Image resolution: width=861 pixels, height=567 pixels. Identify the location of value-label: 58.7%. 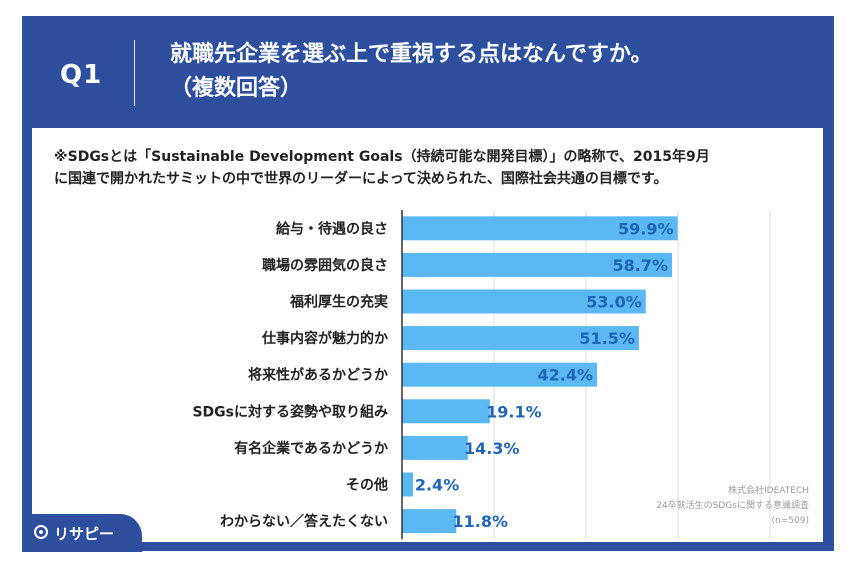
(641, 265).